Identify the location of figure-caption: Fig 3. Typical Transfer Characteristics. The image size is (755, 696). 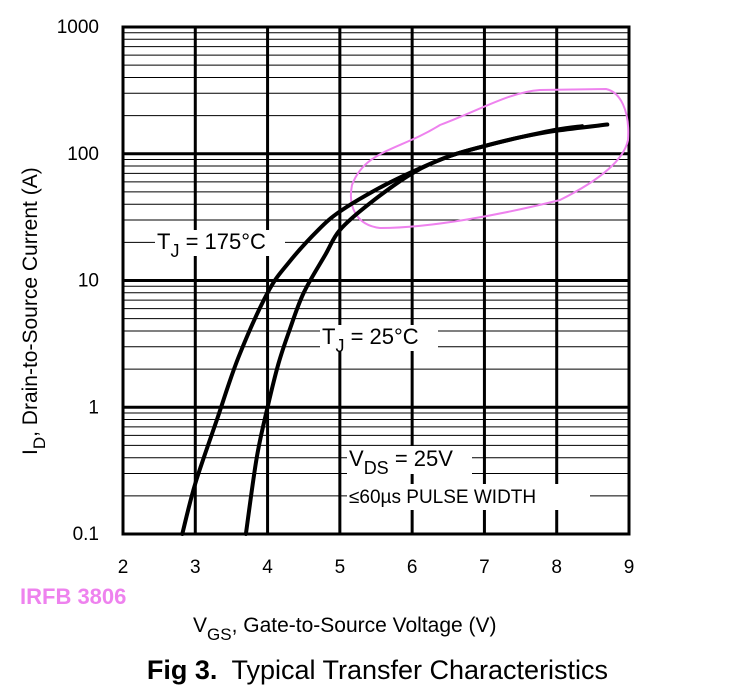
(377, 670).